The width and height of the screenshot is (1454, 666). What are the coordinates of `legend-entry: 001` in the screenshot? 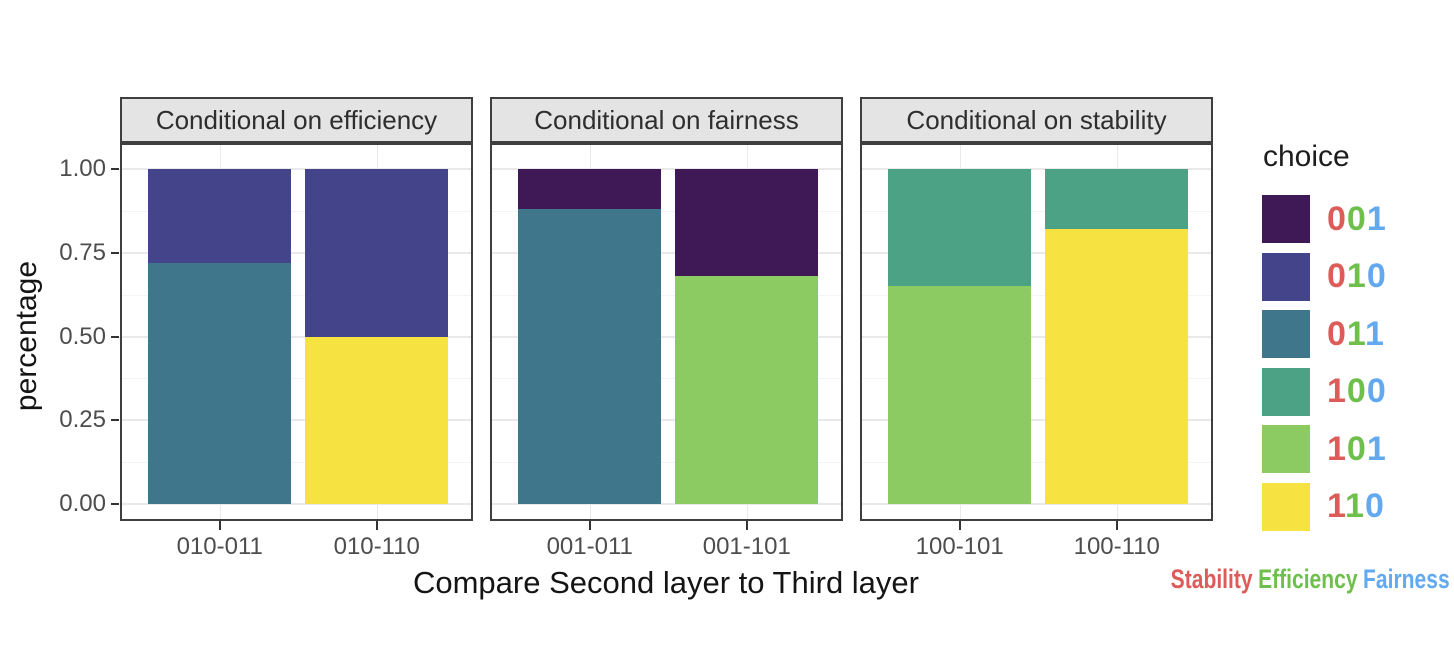 It's located at (1324, 219).